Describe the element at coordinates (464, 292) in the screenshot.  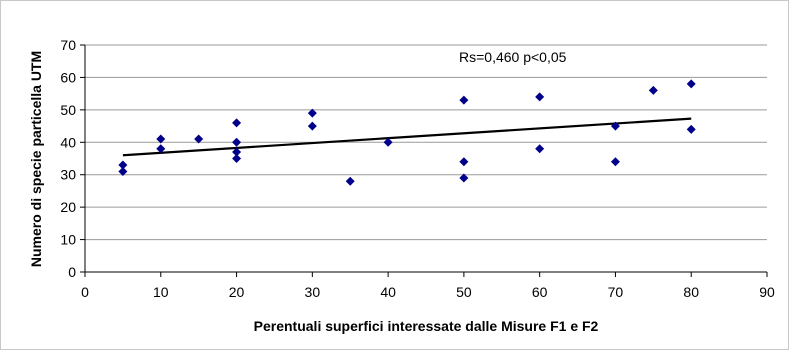
I see `x-tick-label: 50` at that location.